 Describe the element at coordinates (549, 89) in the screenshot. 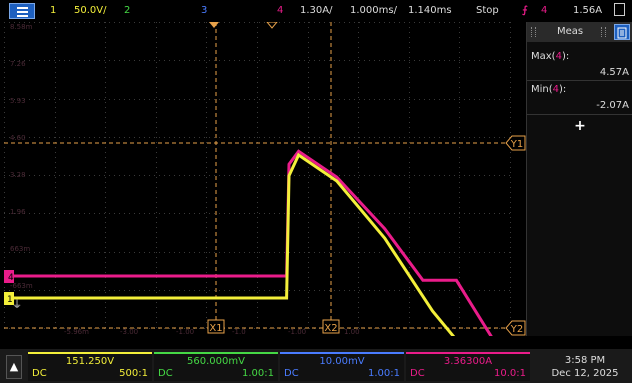

I see `min-meas-label: Min(4):` at that location.